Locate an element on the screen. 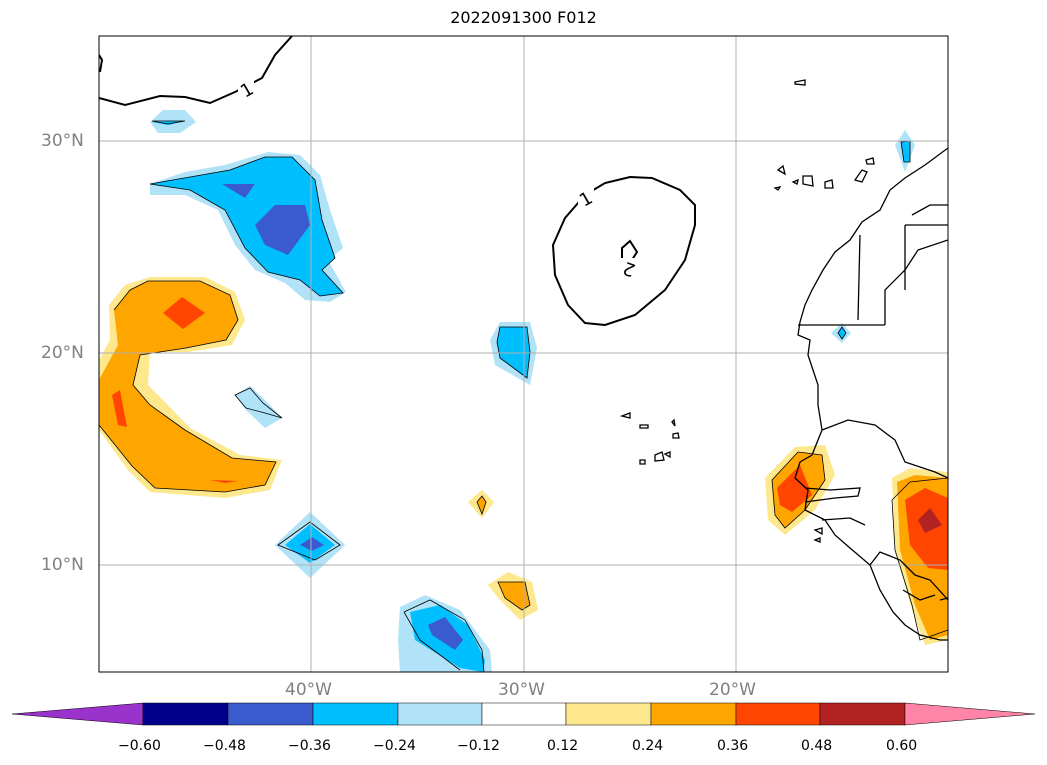  negative-anomaly-light is located at coordinates (258, 407).